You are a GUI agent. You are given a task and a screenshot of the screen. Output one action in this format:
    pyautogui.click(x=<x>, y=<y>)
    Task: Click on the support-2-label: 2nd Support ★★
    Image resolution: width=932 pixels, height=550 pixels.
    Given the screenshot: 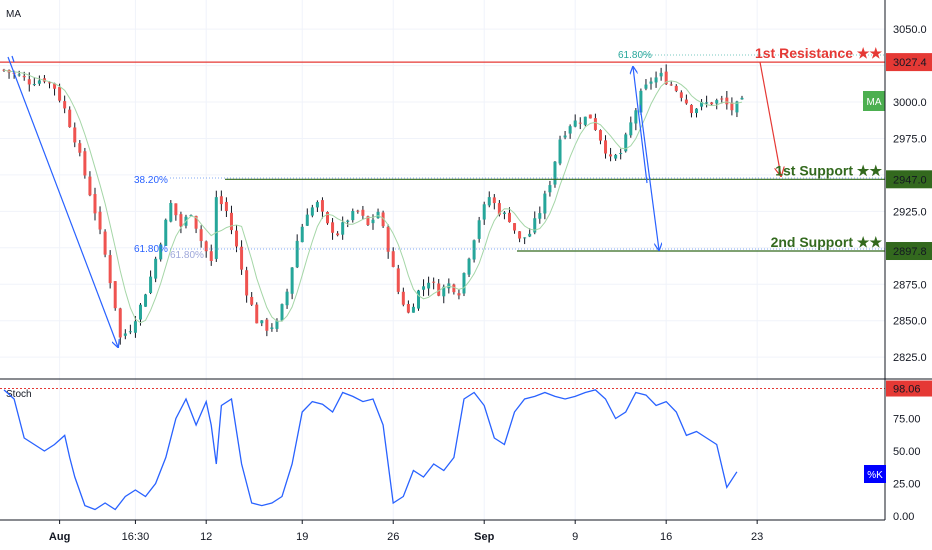 What is the action you would take?
    pyautogui.click(x=827, y=242)
    